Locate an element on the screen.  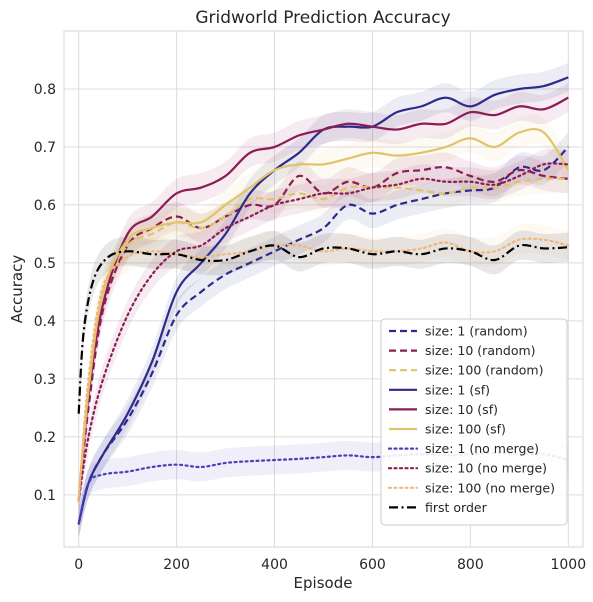
x-tick-label: 400 is located at coordinates (274, 565).